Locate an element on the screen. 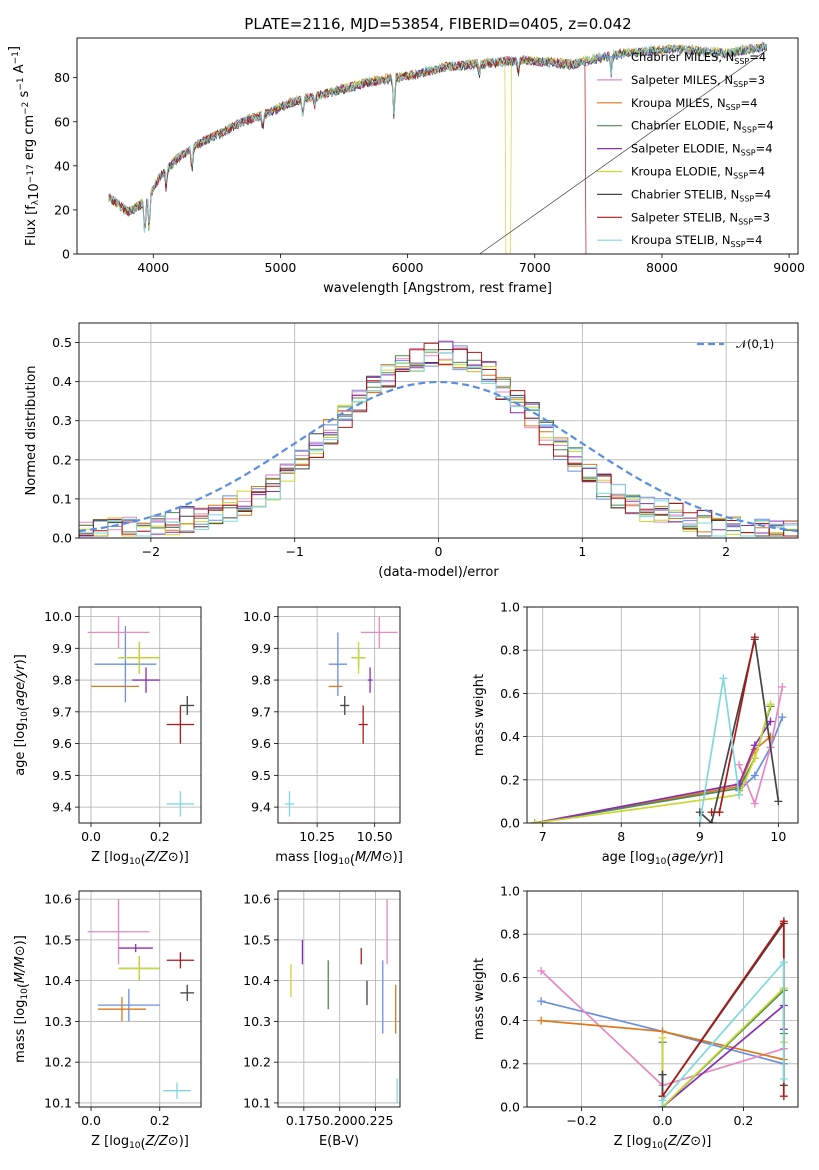 This screenshot has width=819, height=1170. y-tick-label: 0 is located at coordinates (66, 254).